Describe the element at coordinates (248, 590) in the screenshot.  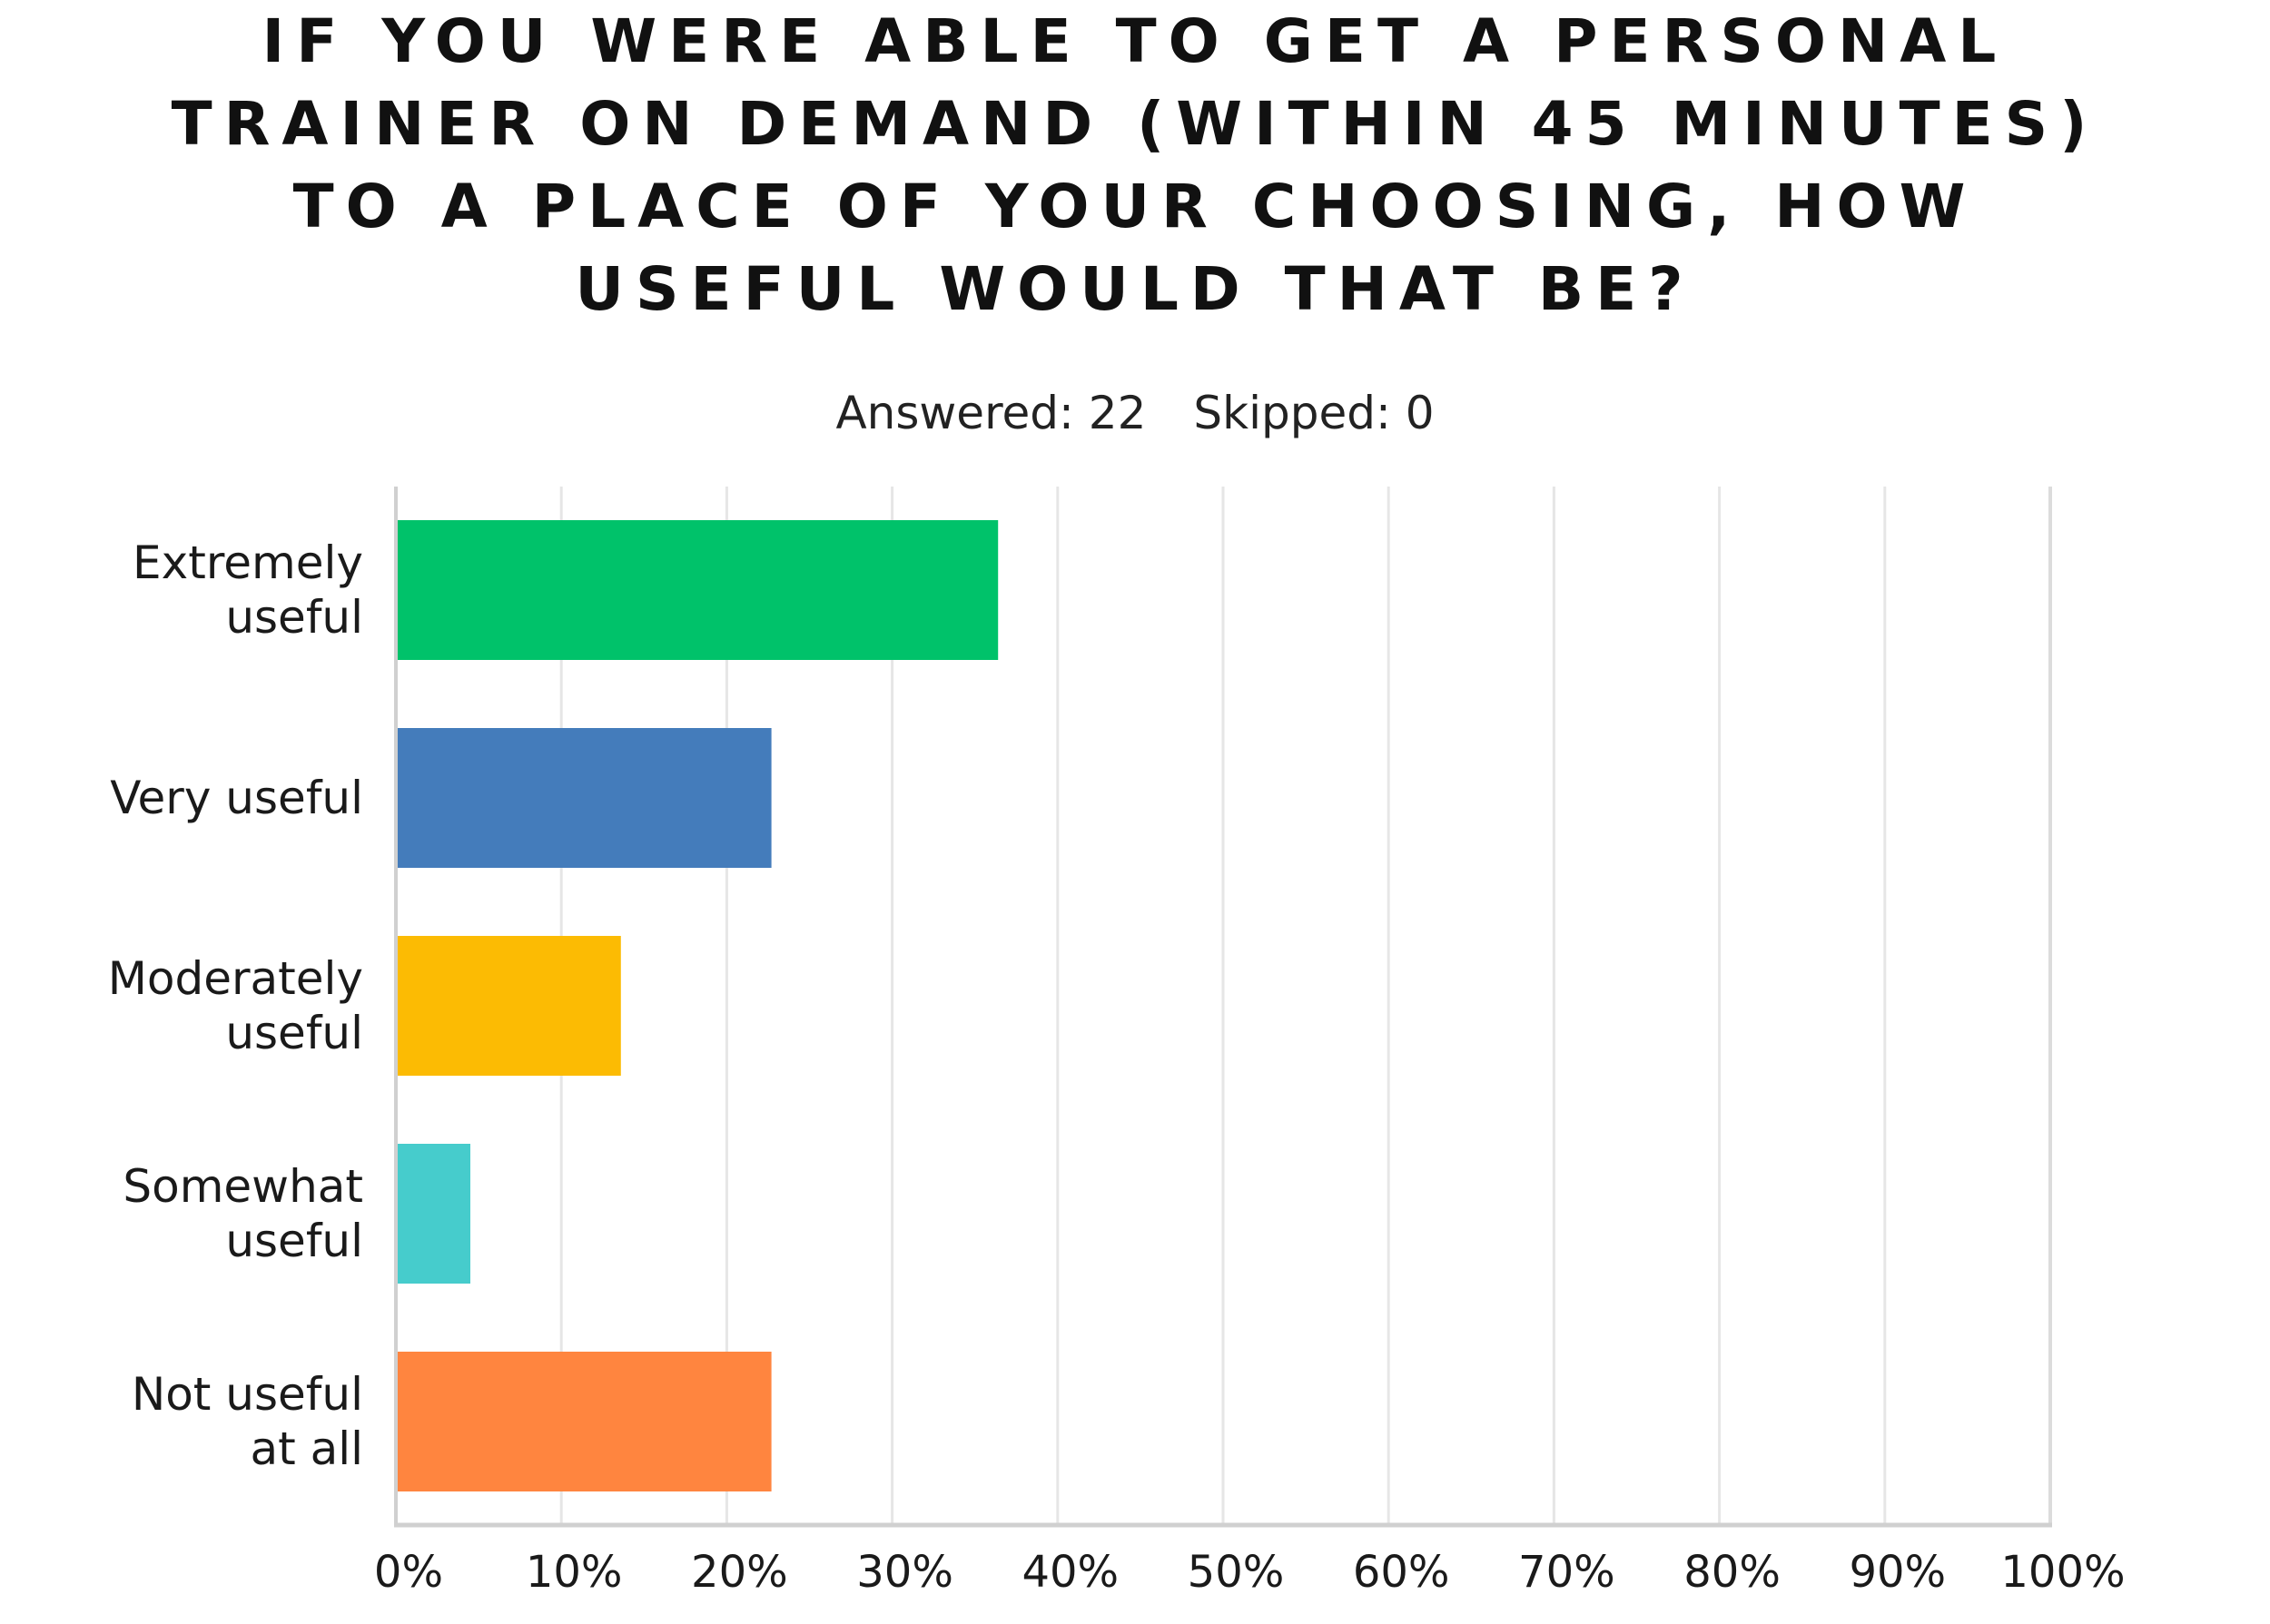
I see `category-label: Extremely useful` at that location.